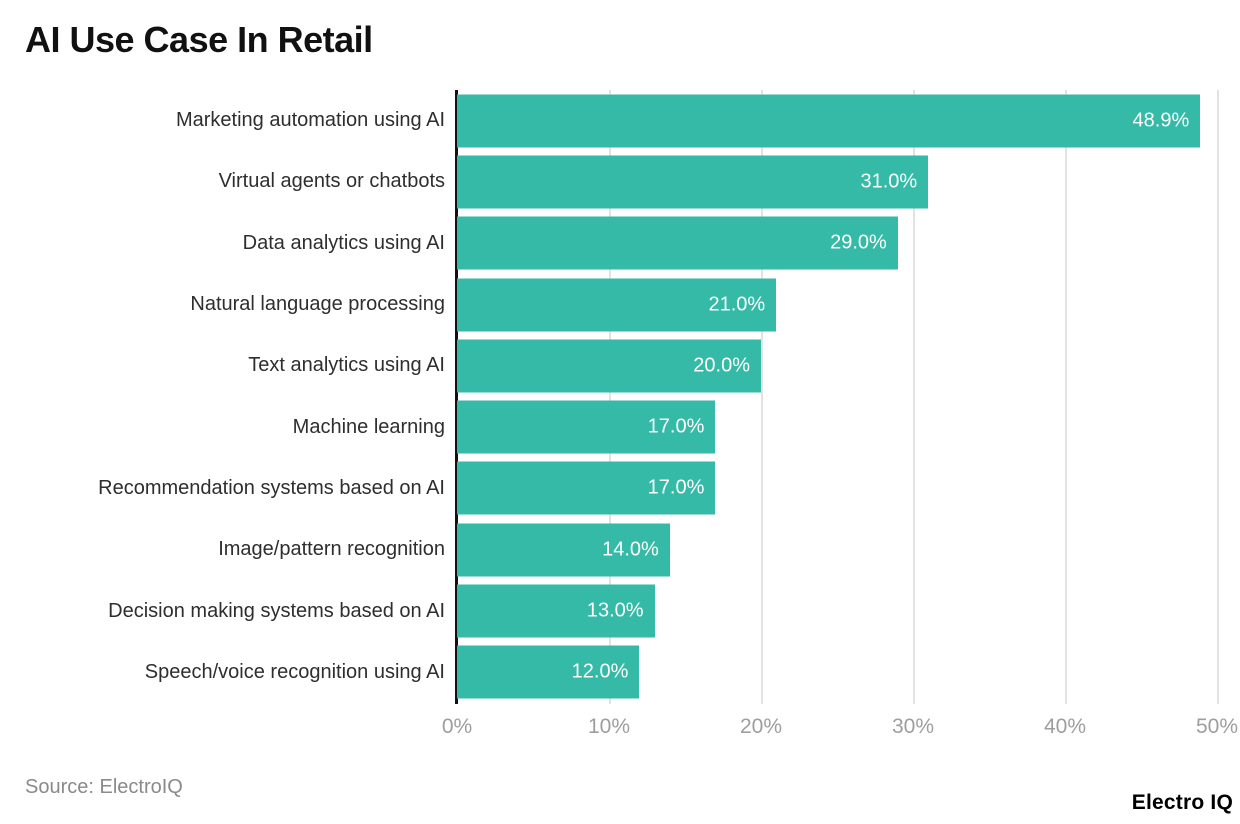 This screenshot has width=1240, height=824. What do you see at coordinates (1217, 726) in the screenshot?
I see `x-axis-tick-label: 50%` at bounding box center [1217, 726].